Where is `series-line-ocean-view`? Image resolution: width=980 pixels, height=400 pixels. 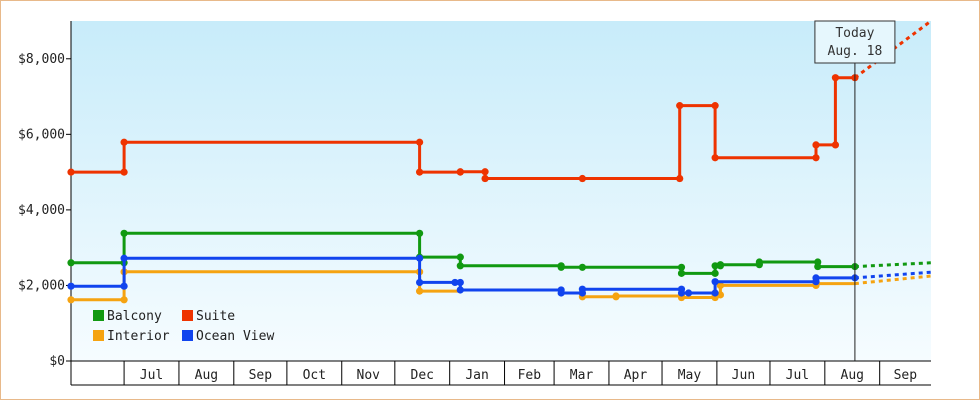 series-line-ocean-view is located at coordinates (463, 275).